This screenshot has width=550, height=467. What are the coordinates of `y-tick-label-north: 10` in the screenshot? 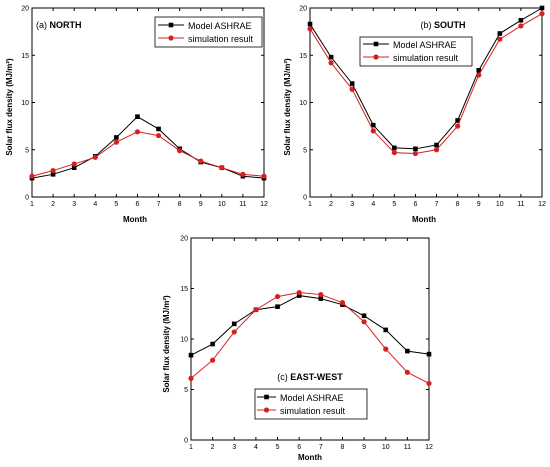 It's located at (25, 103).